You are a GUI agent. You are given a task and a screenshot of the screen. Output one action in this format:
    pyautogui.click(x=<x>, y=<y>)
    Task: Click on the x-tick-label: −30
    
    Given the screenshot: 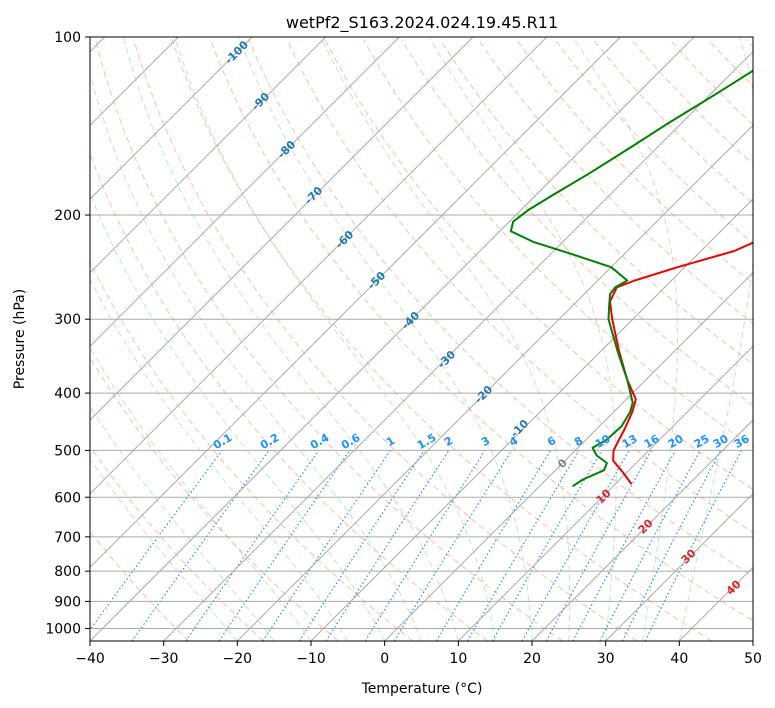 What is the action you would take?
    pyautogui.click(x=164, y=659)
    